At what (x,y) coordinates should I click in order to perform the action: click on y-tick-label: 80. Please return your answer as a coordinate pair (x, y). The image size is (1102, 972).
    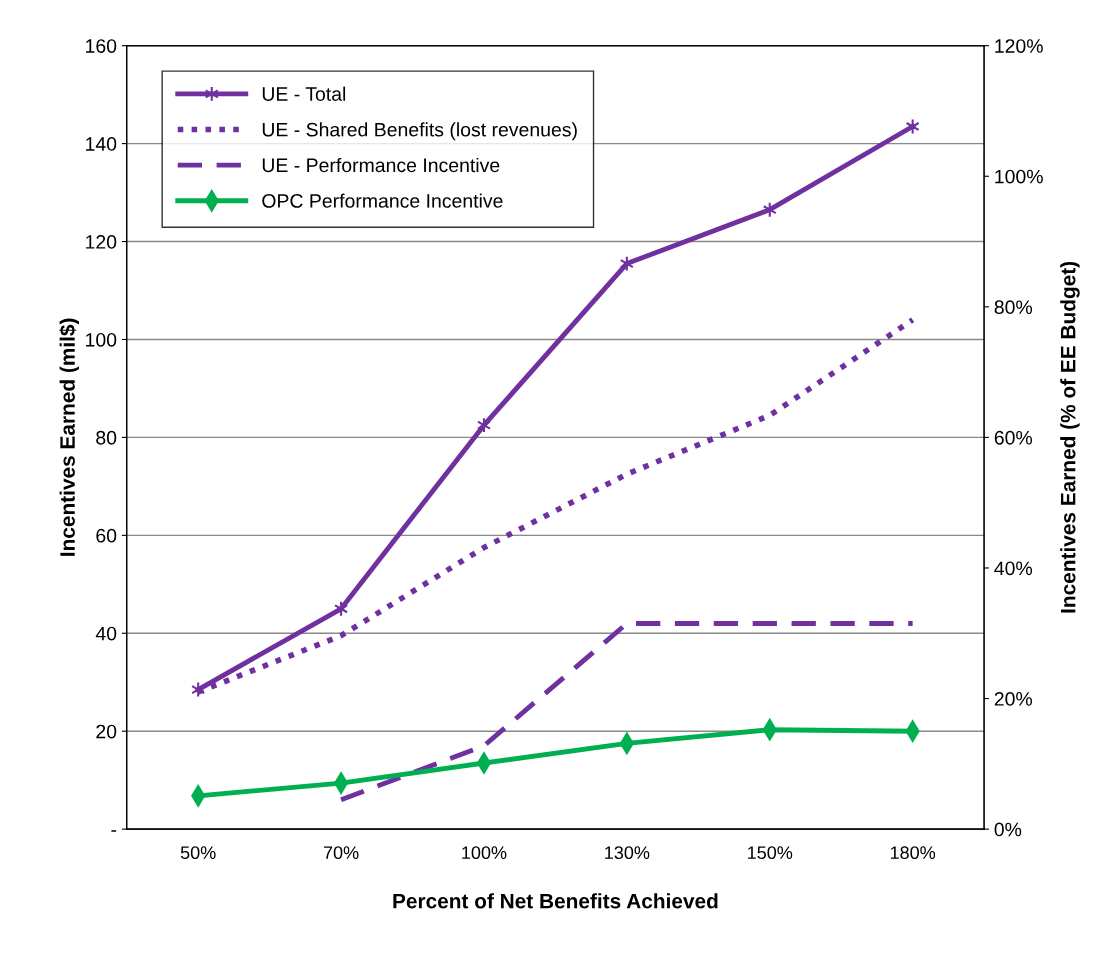
    Looking at the image, I should click on (106, 437).